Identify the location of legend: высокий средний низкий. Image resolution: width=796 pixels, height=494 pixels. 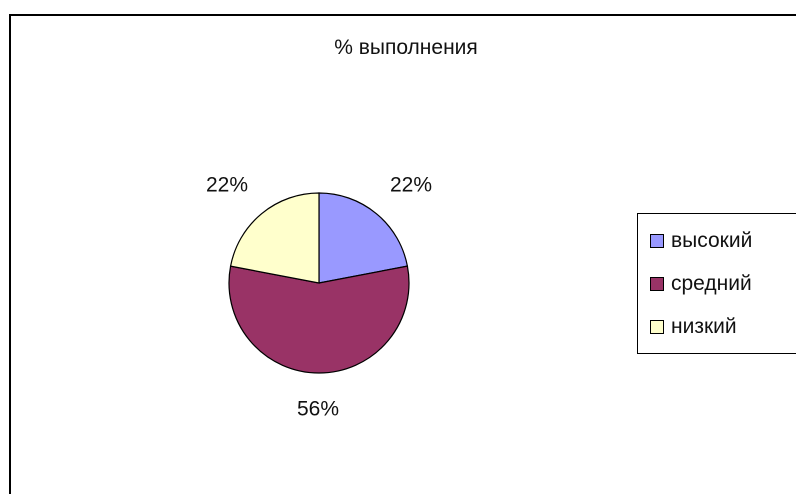
(716, 283).